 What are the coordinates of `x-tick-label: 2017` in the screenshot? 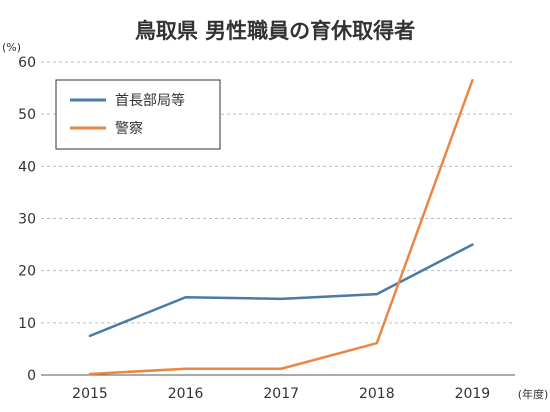 It's located at (281, 394).